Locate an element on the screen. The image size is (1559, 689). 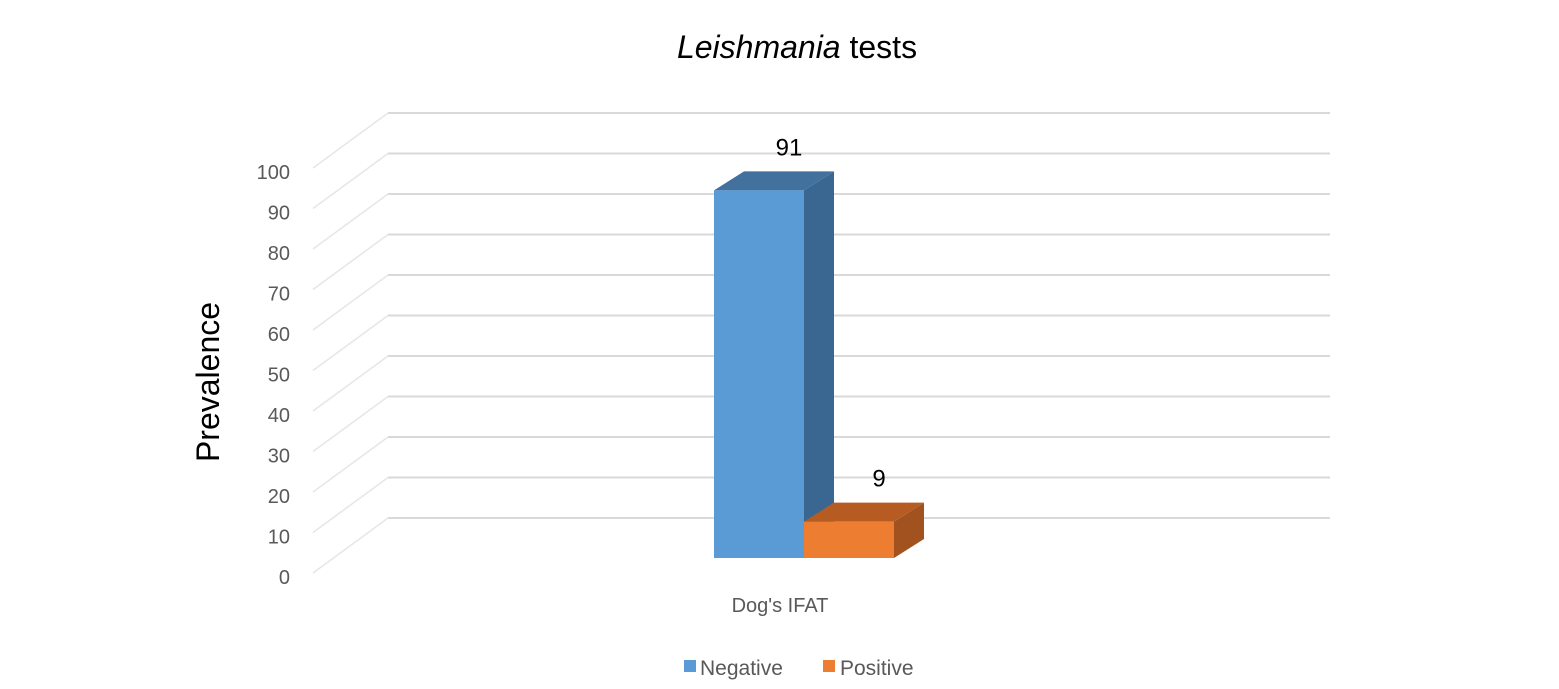
y-tick-label: 20 is located at coordinates (279, 497).